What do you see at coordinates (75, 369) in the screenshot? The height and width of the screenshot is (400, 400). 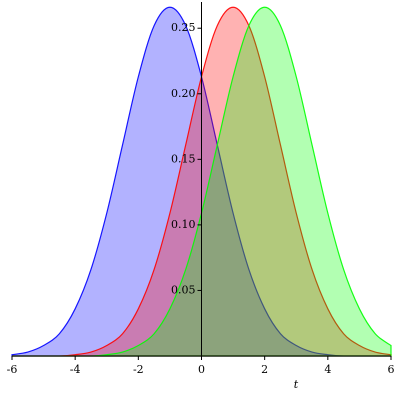 I see `x-tick-label: -4` at bounding box center [75, 369].